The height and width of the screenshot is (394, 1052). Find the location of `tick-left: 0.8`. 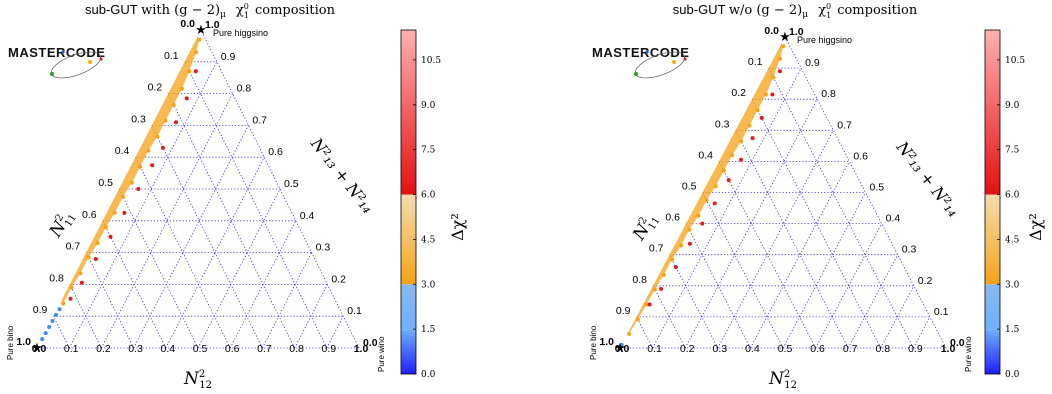

tick-left: 0.8 is located at coordinates (639, 280).